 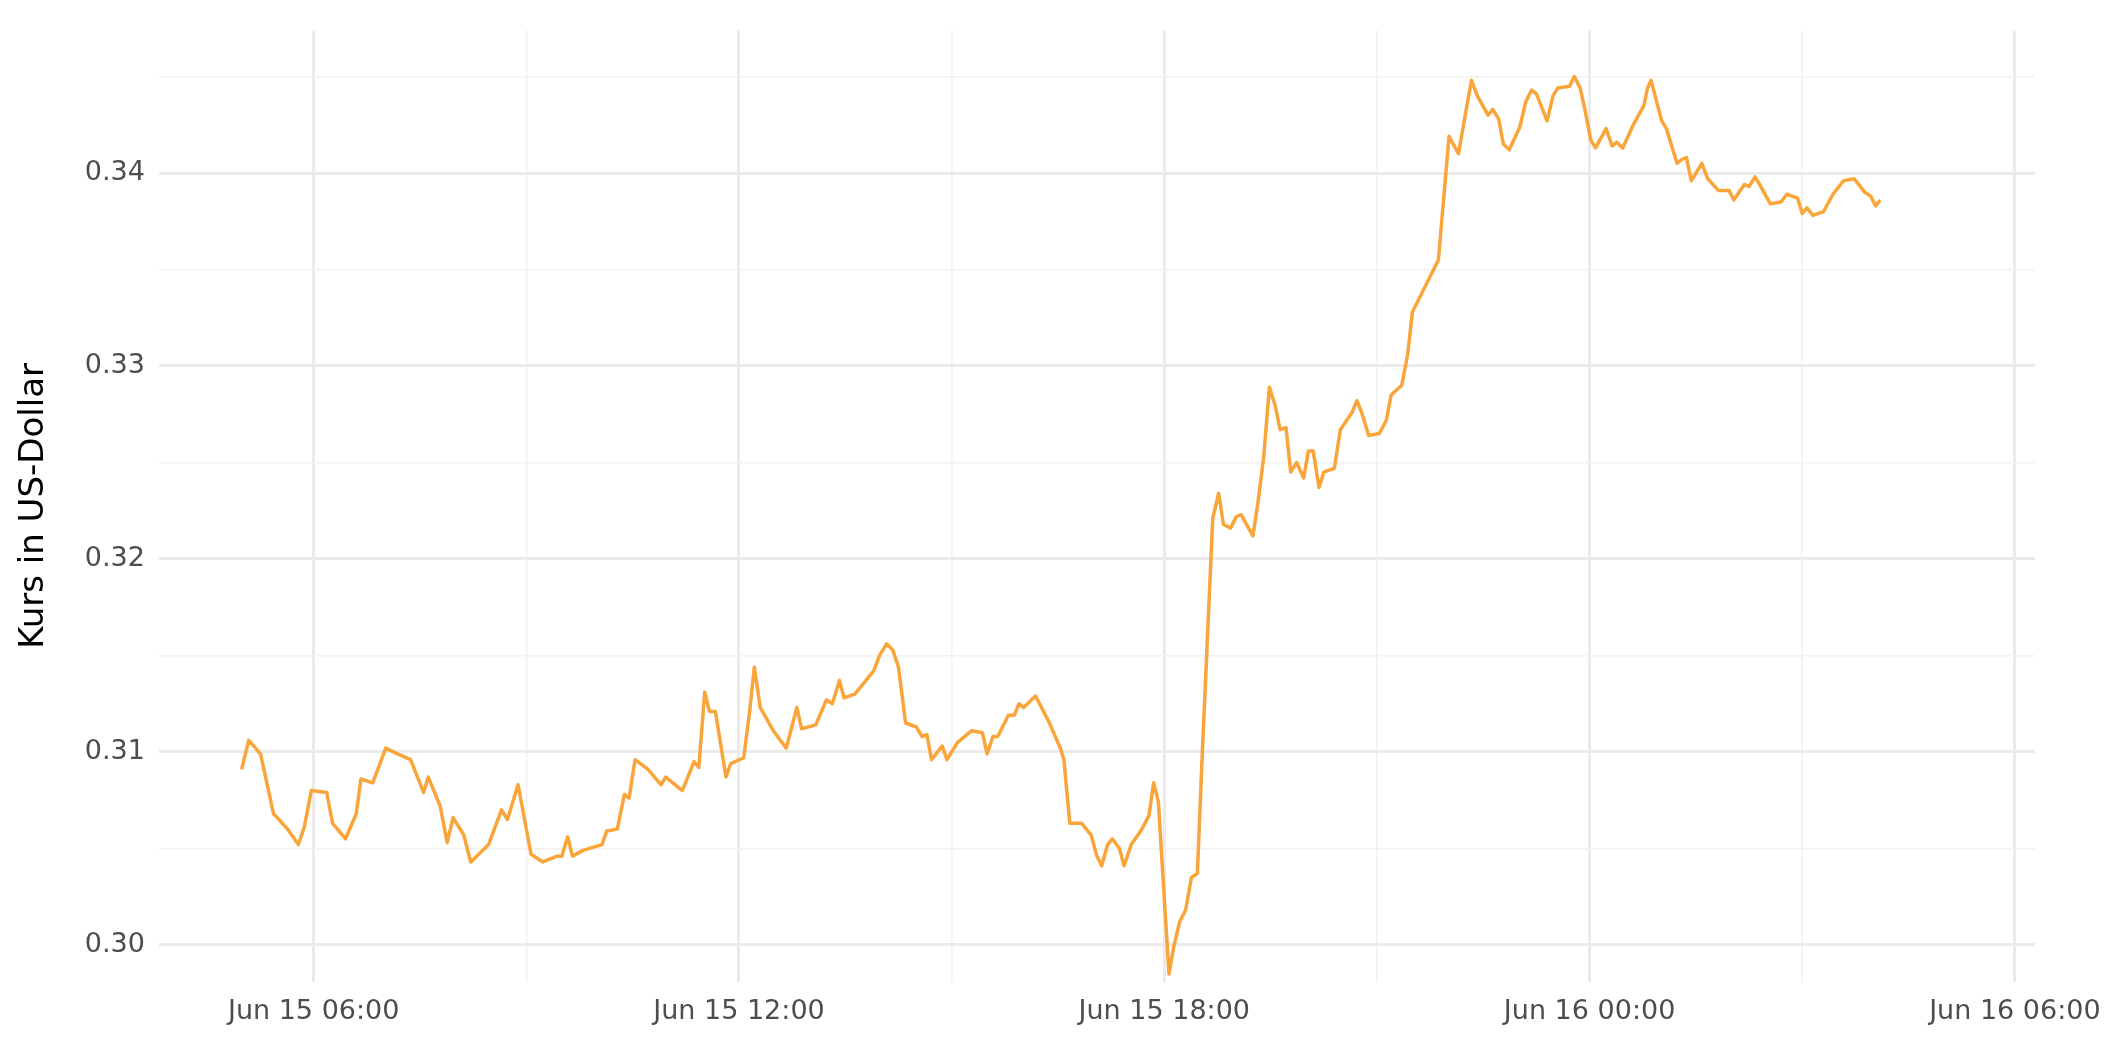 What do you see at coordinates (114, 942) in the screenshot?
I see `y-tick-label: 0.30` at bounding box center [114, 942].